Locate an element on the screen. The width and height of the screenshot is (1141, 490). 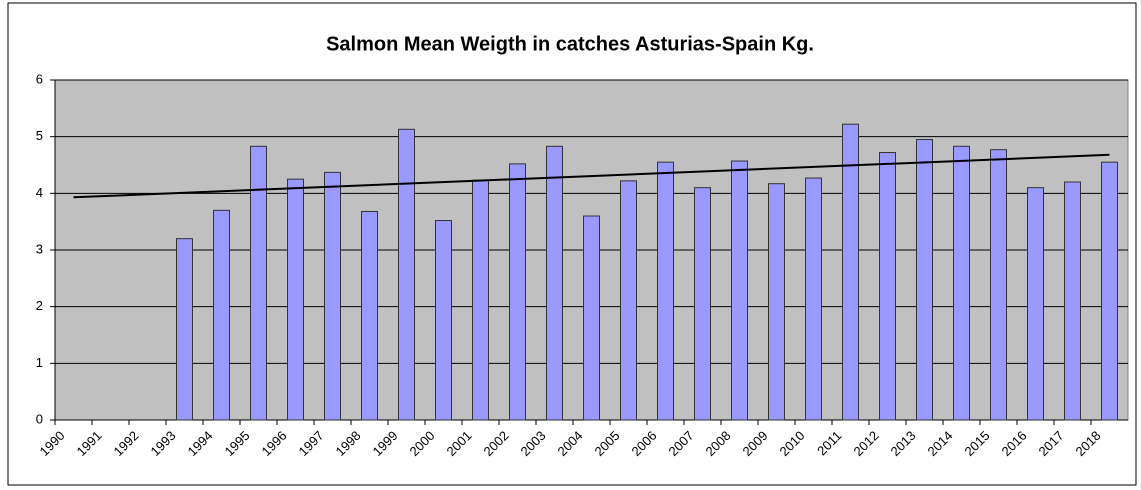
y-tick-label: 1 is located at coordinates (39, 362).